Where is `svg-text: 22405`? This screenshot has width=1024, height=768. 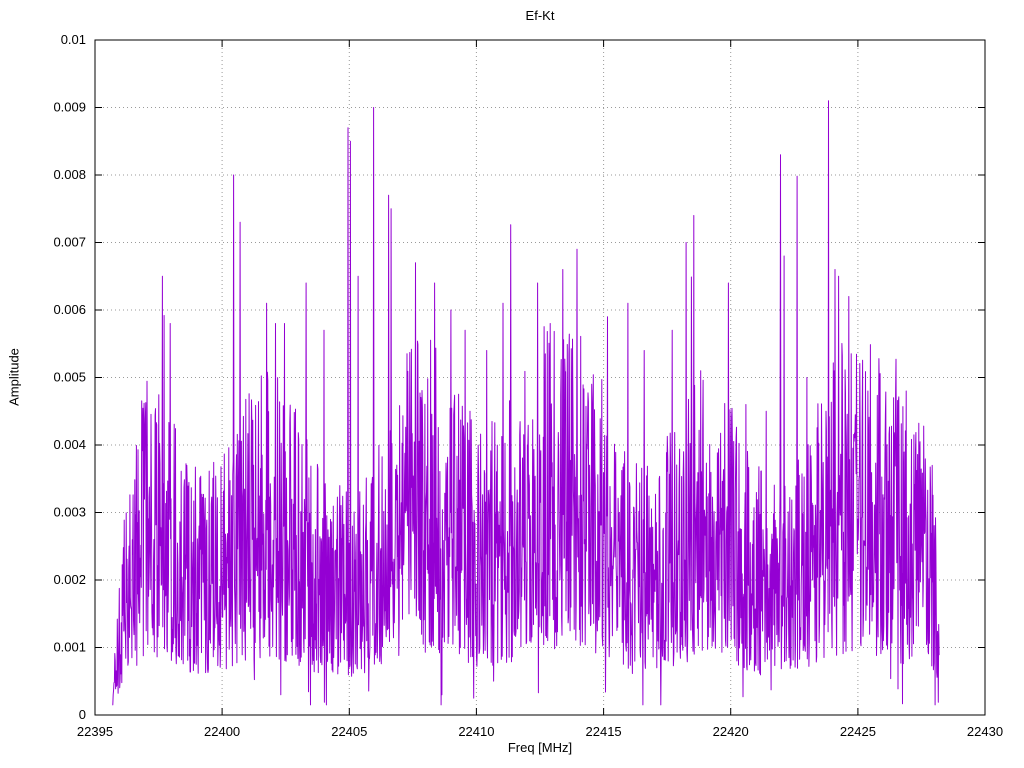 svg-text: 22405 is located at coordinates (349, 731).